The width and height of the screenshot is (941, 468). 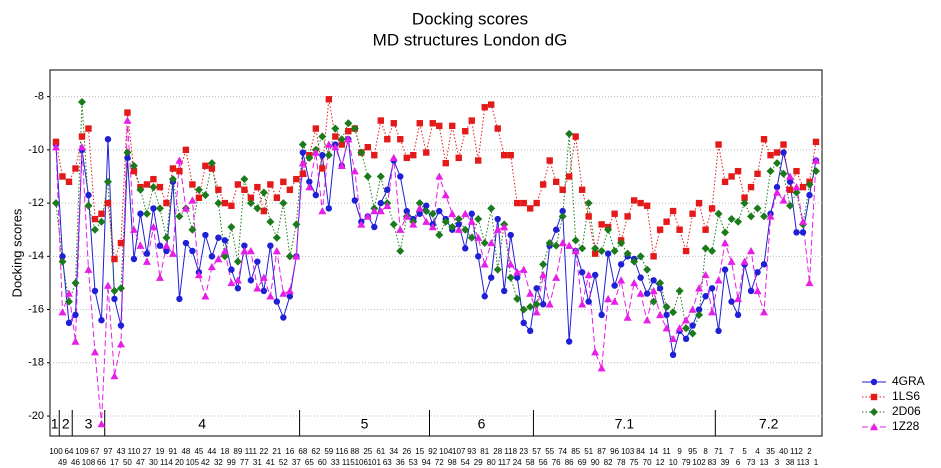 What do you see at coordinates (244, 462) in the screenshot?
I see `x-tick-label: 77` at bounding box center [244, 462].